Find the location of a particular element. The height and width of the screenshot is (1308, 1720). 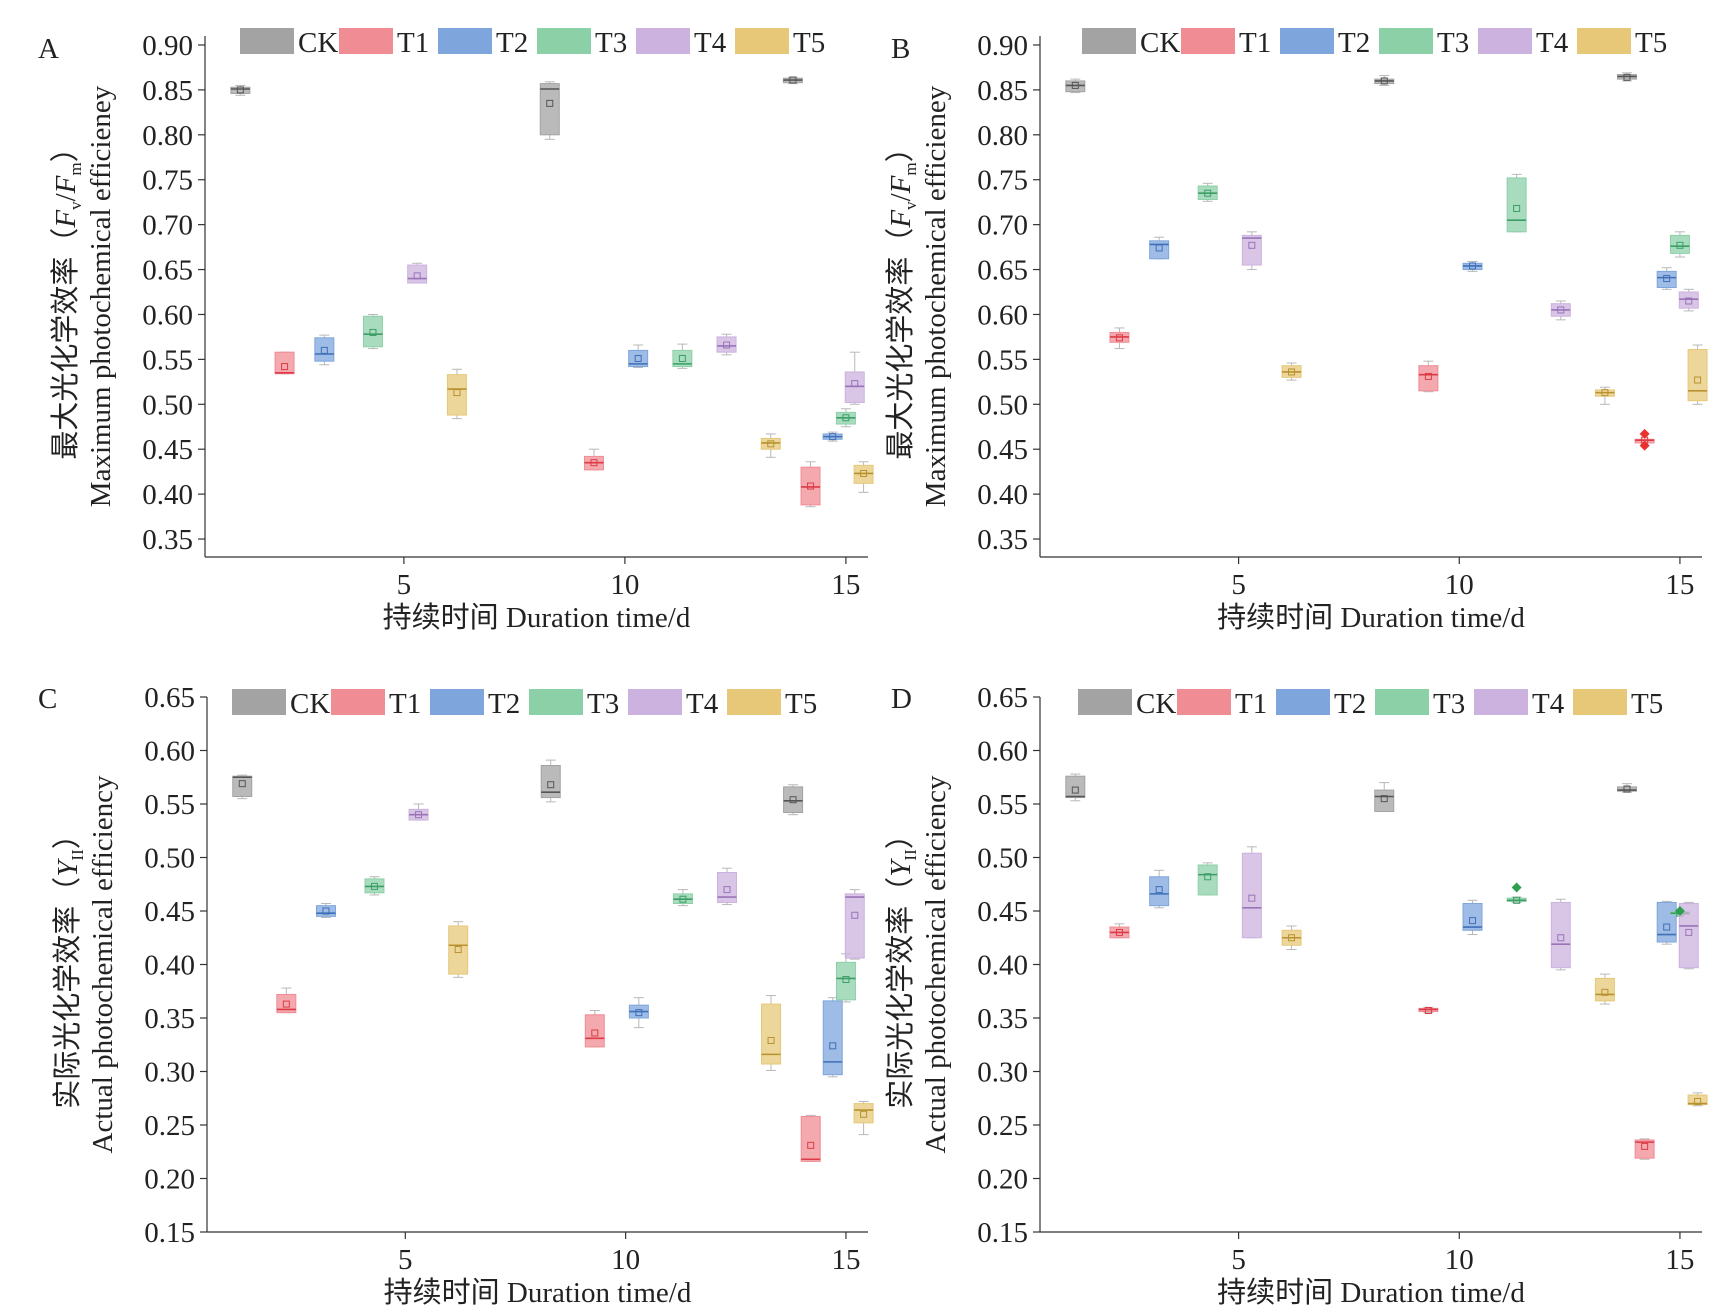

y-axis-title-cn: 实际光化学效率（YII） is located at coordinates (69, 964).